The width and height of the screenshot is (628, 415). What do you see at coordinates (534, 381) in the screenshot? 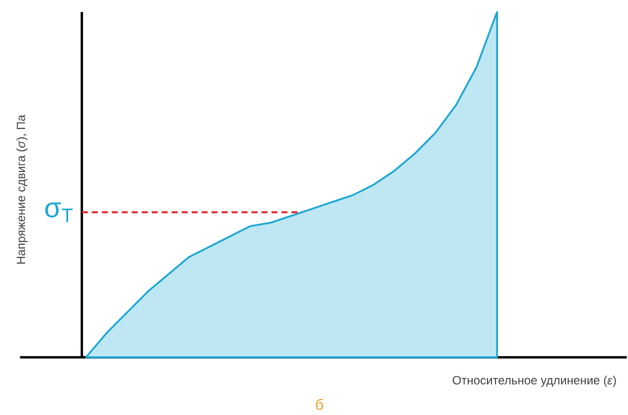
I see `x-axis-title: Относительное удлинение (ε)` at bounding box center [534, 381].